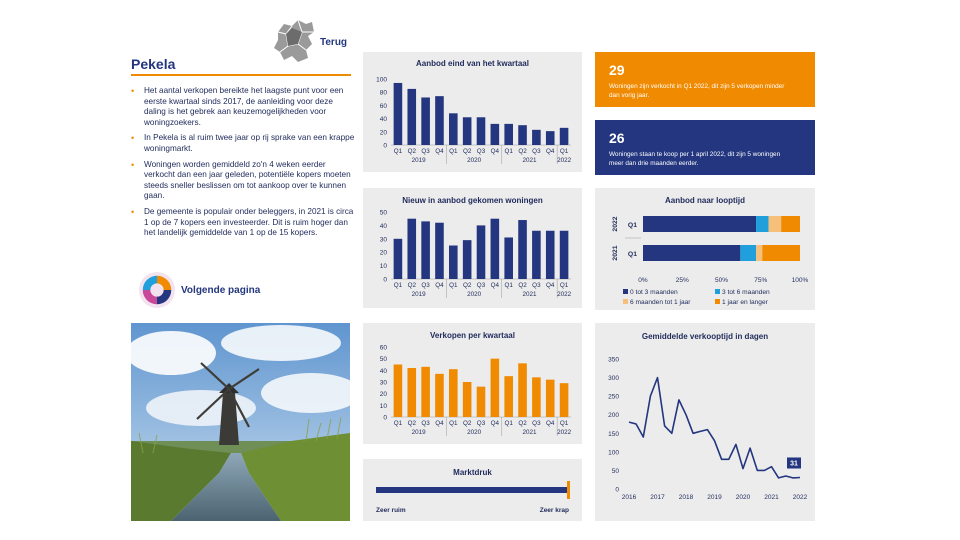  What do you see at coordinates (745, 302) in the screenshot?
I see `legend-label: 1 jaar en langer` at bounding box center [745, 302].